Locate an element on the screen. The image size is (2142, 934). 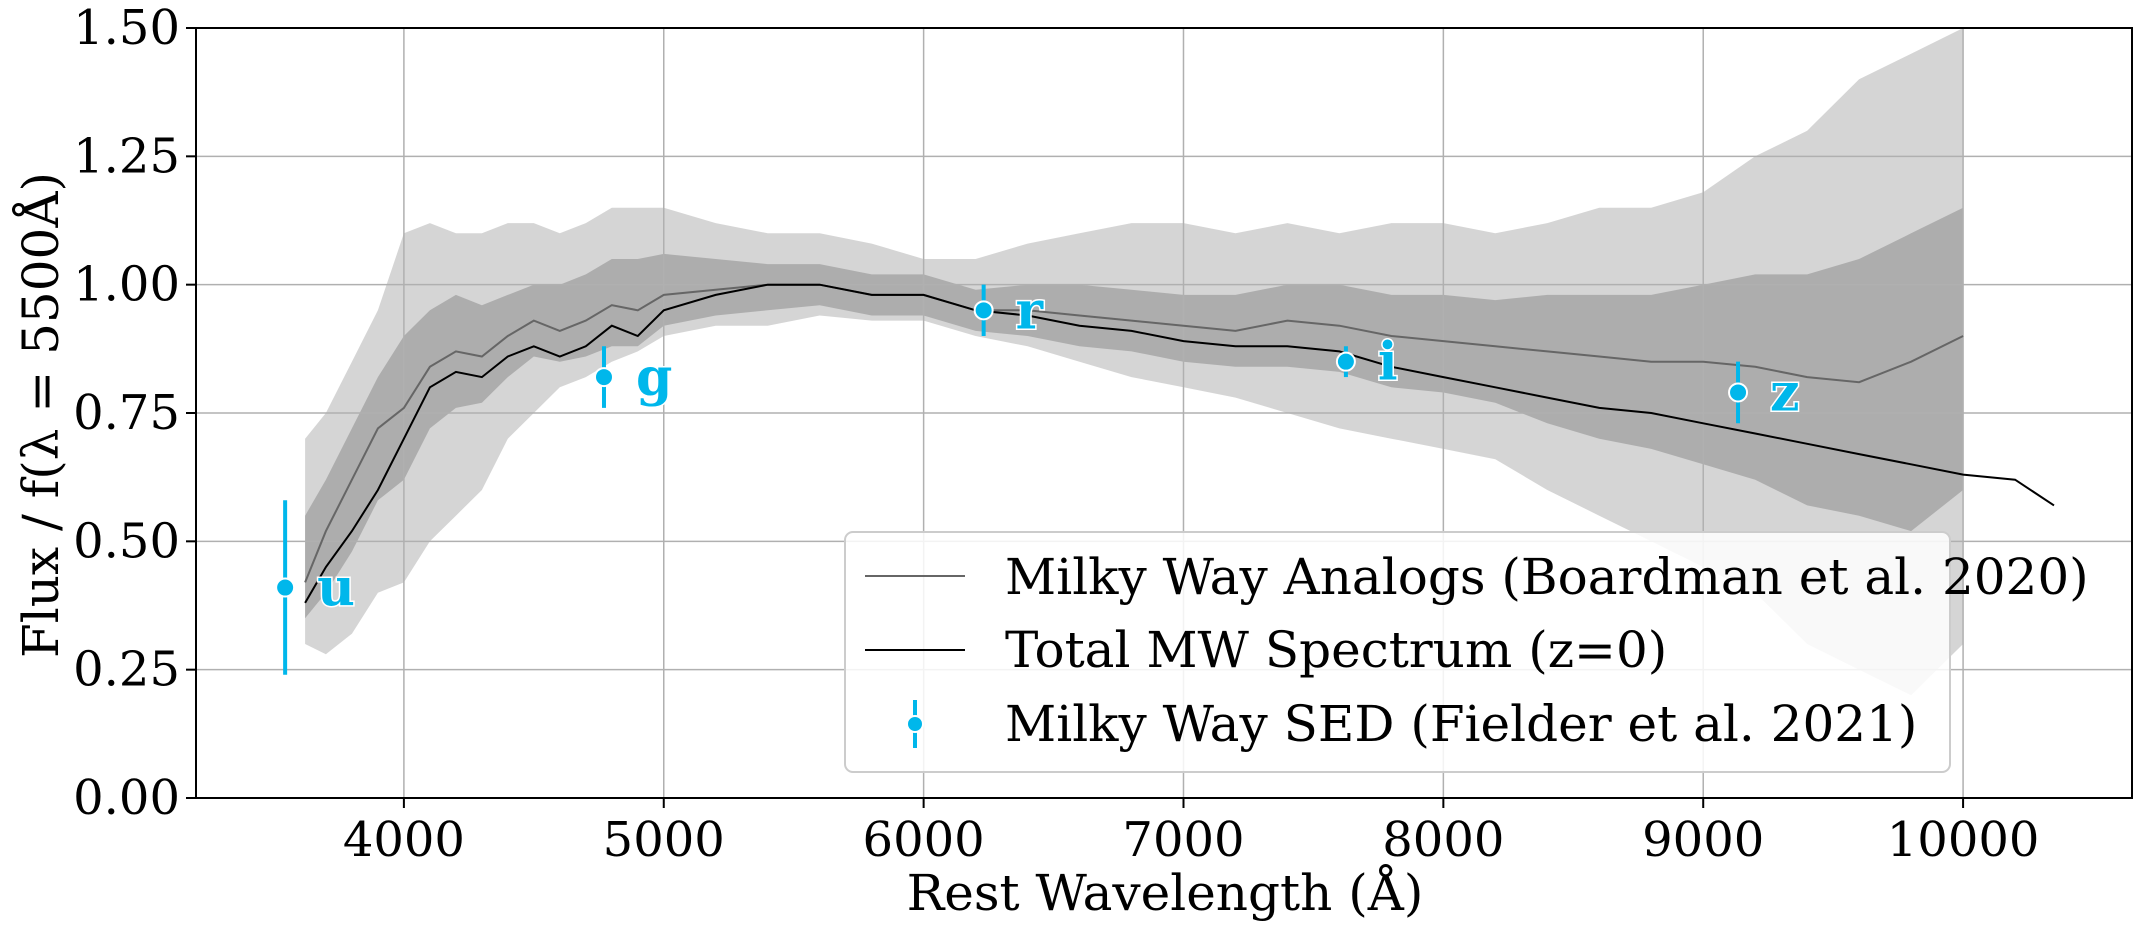
x-tick-label: 5000 is located at coordinates (664, 840).